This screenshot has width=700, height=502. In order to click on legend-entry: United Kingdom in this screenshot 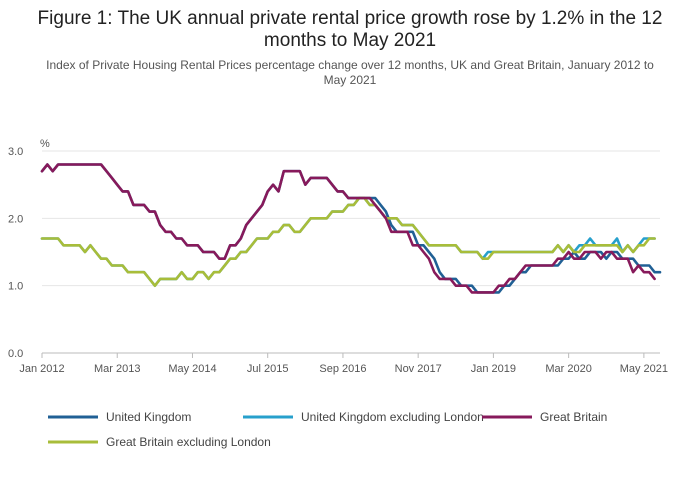, I will do `click(119, 417)`.